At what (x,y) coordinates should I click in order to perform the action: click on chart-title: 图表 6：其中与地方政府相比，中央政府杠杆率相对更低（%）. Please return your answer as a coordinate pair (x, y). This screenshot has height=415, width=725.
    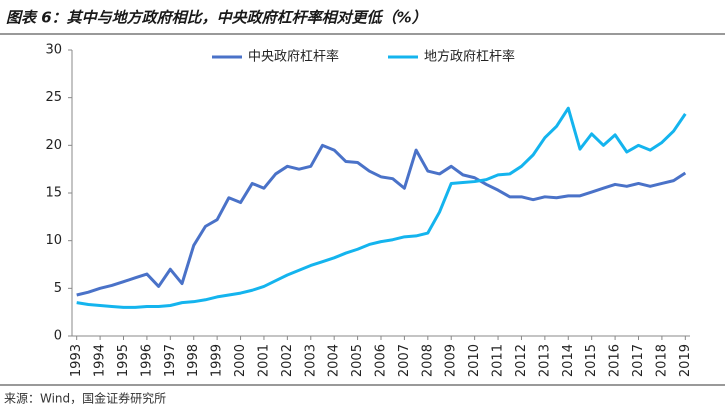
    Looking at the image, I should click on (216, 18).